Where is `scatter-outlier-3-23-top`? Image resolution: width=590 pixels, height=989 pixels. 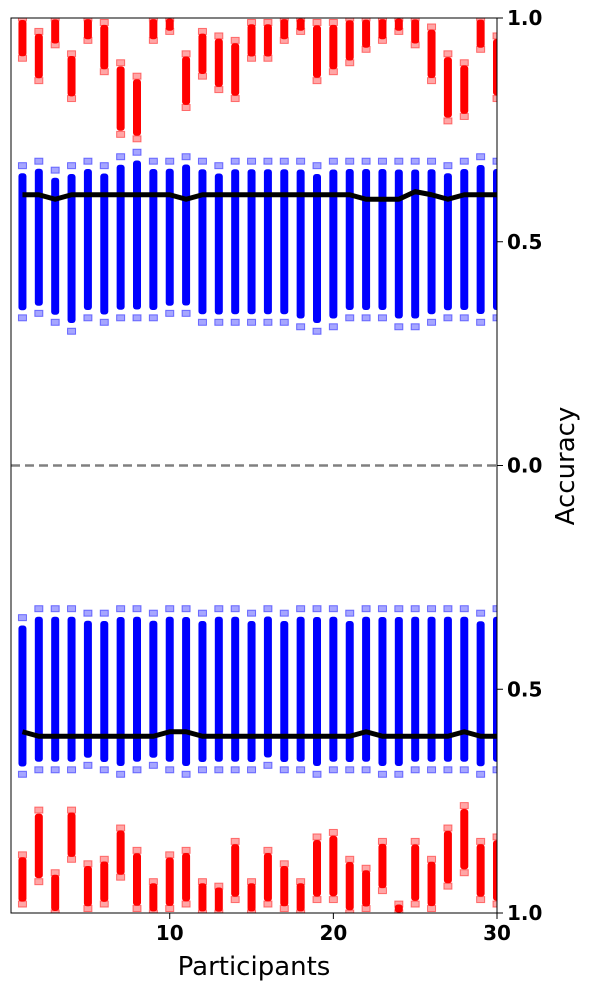
scatter-outlier-3-23-top is located at coordinates (382, 841).